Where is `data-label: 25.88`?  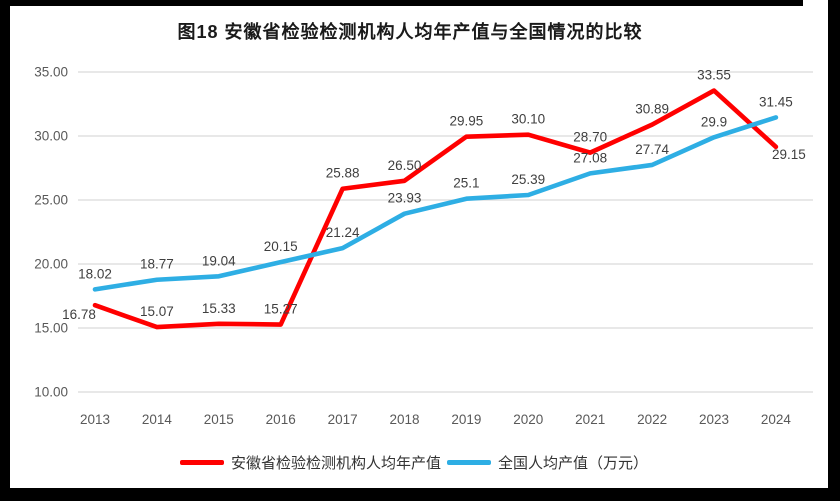
data-label: 25.88 is located at coordinates (343, 173).